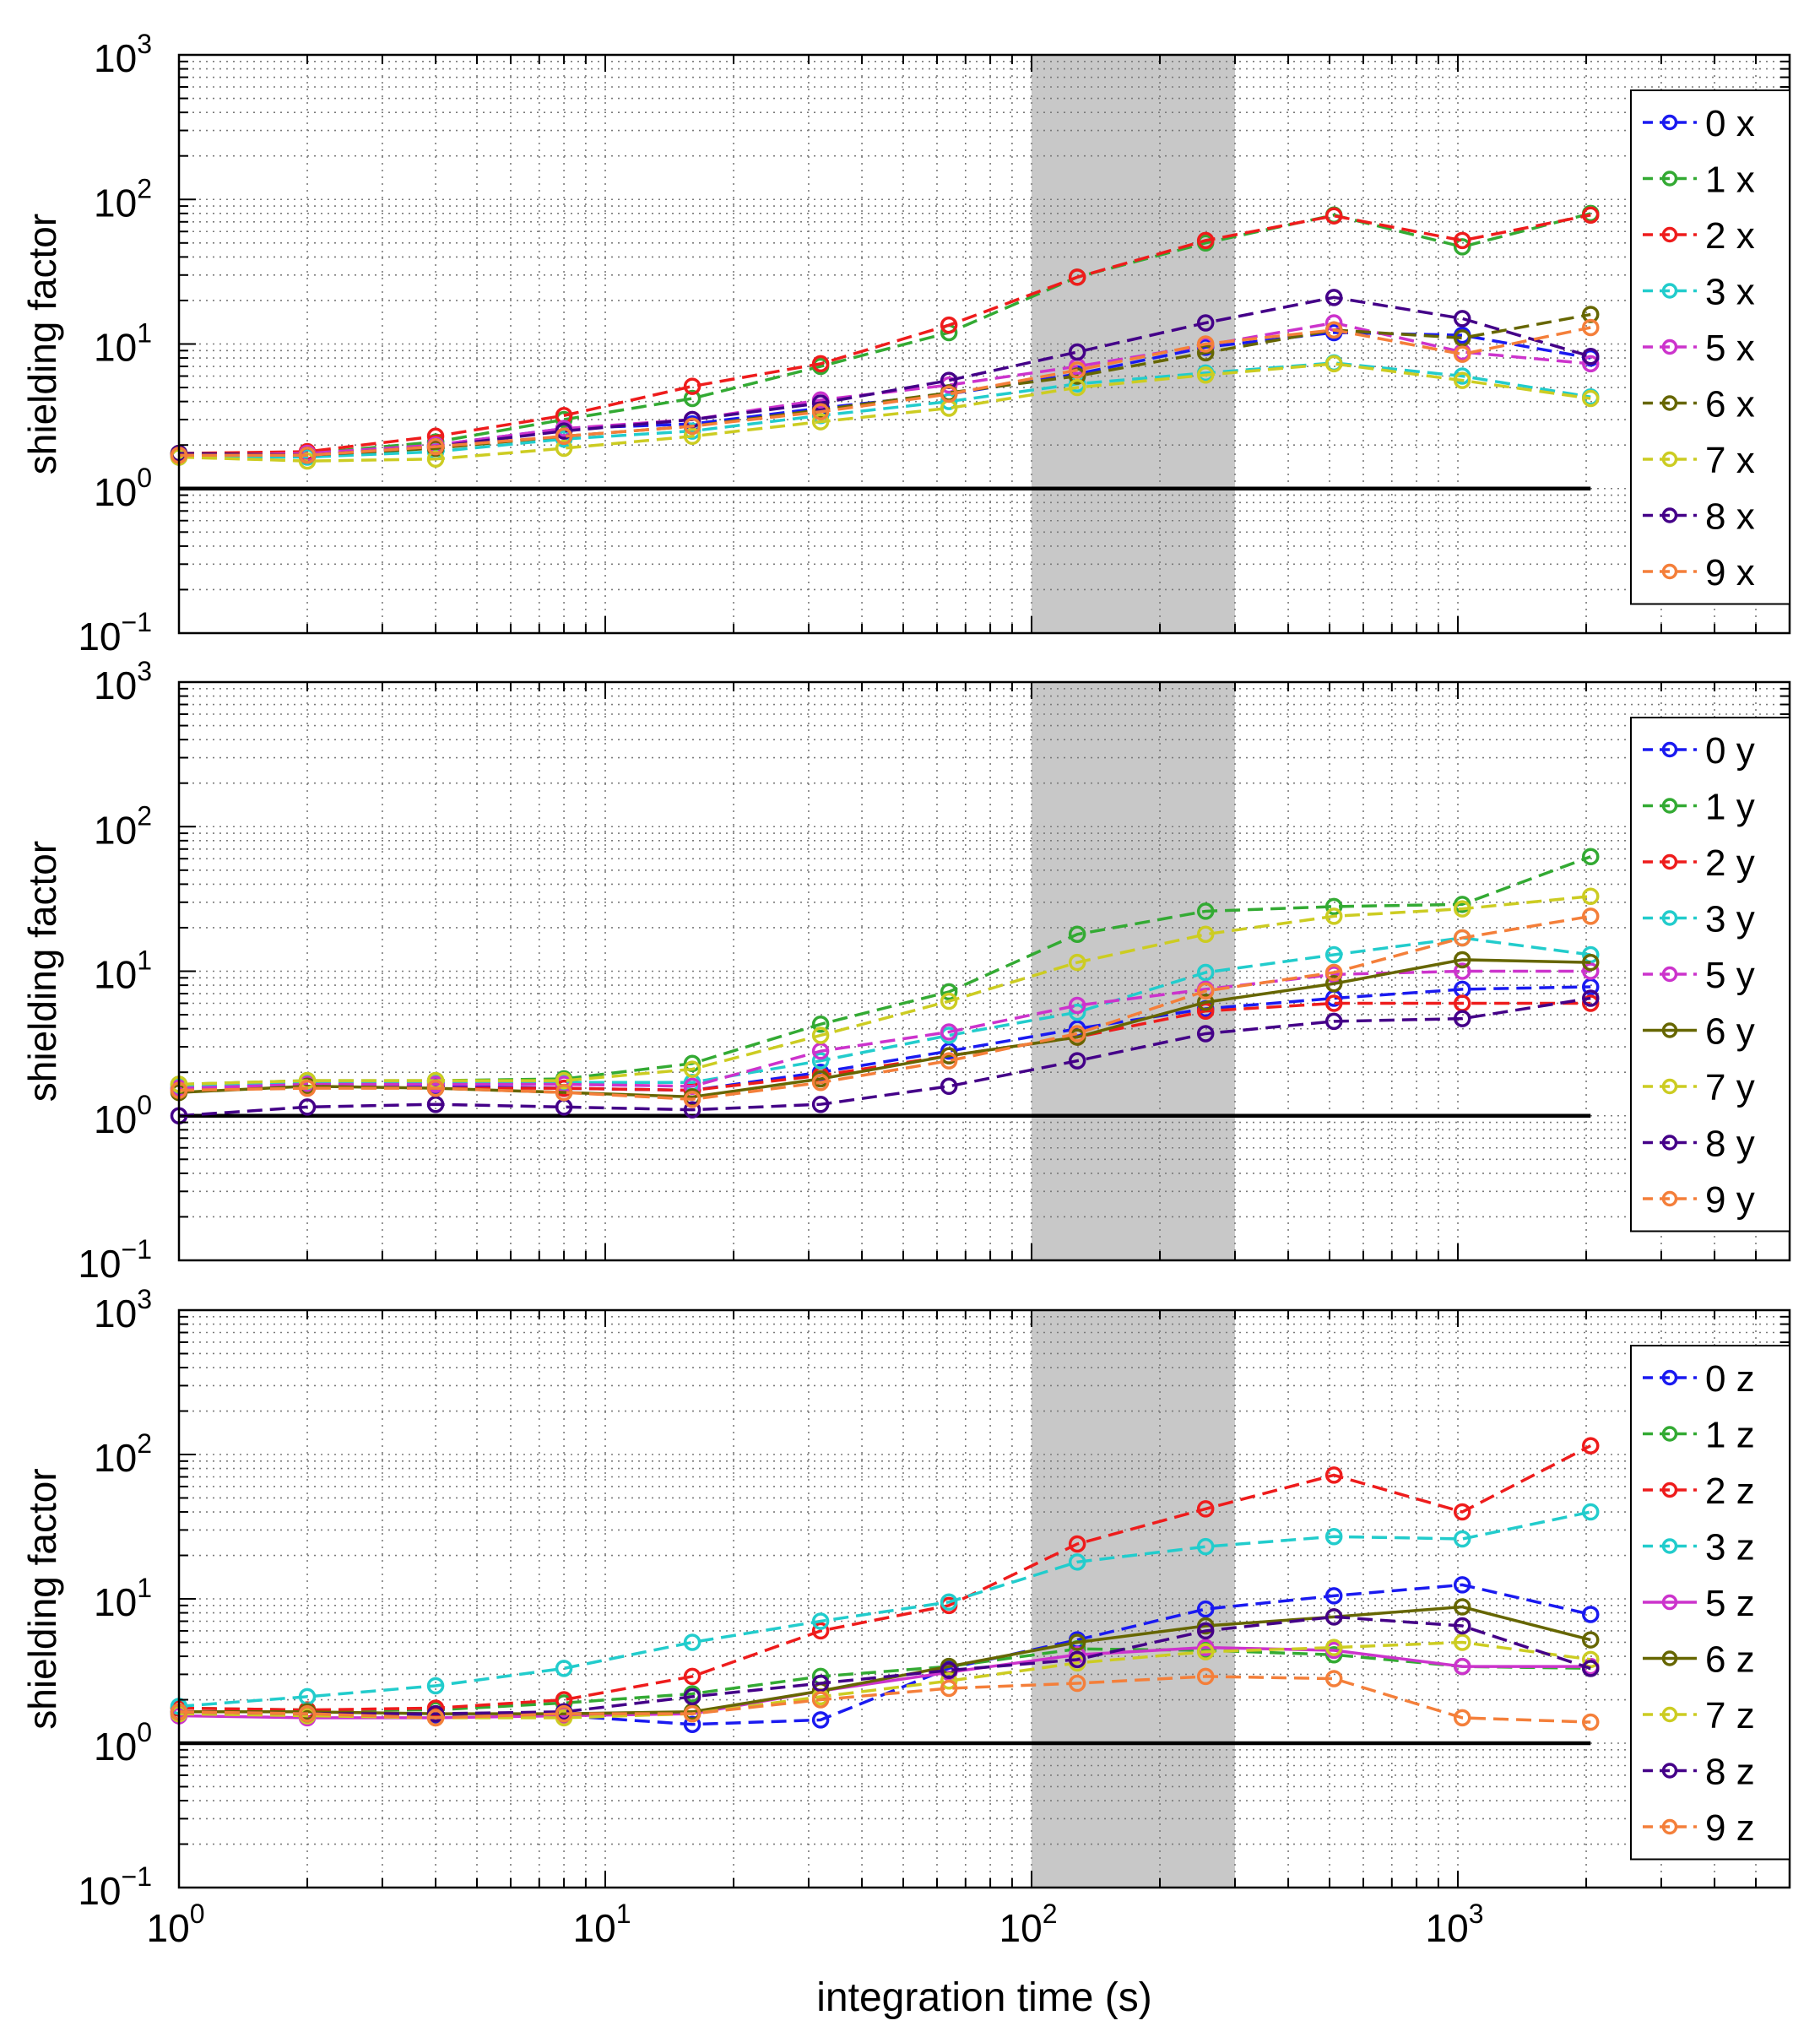 The image size is (1820, 2026). What do you see at coordinates (1699, 1772) in the screenshot?
I see `legend-item: 8 z` at bounding box center [1699, 1772].